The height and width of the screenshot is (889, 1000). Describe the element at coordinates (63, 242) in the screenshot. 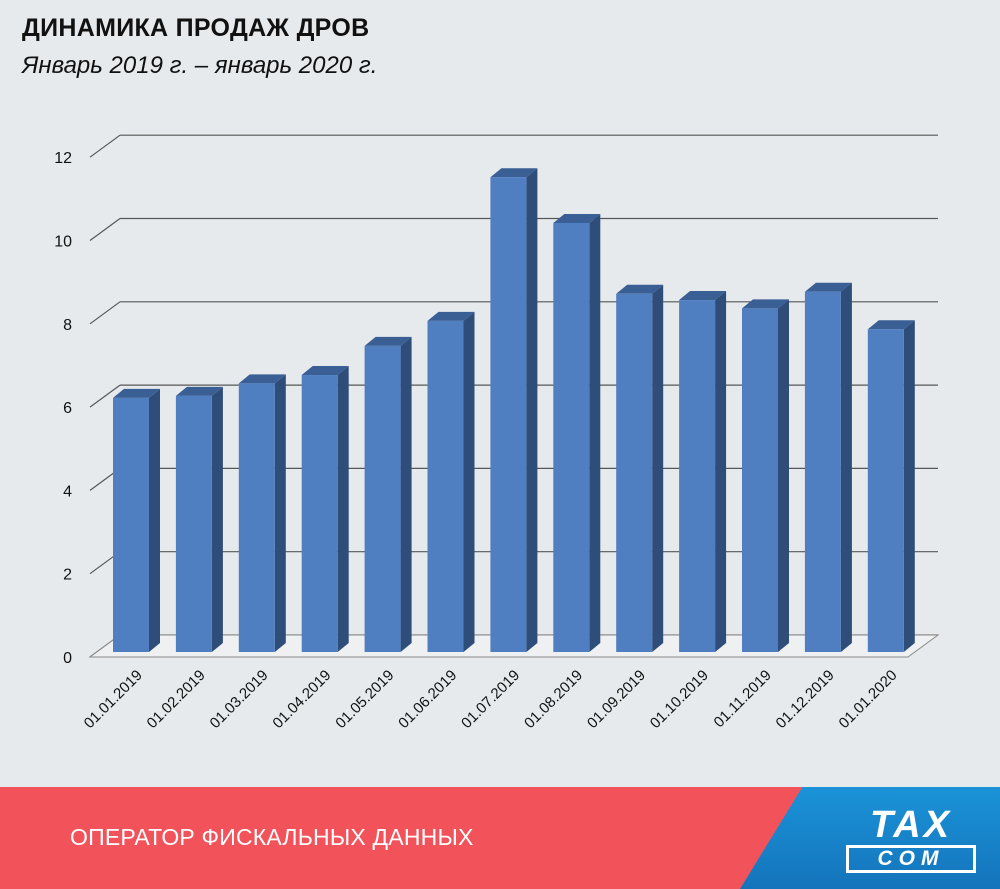

I see `y-tick-label: 10` at that location.